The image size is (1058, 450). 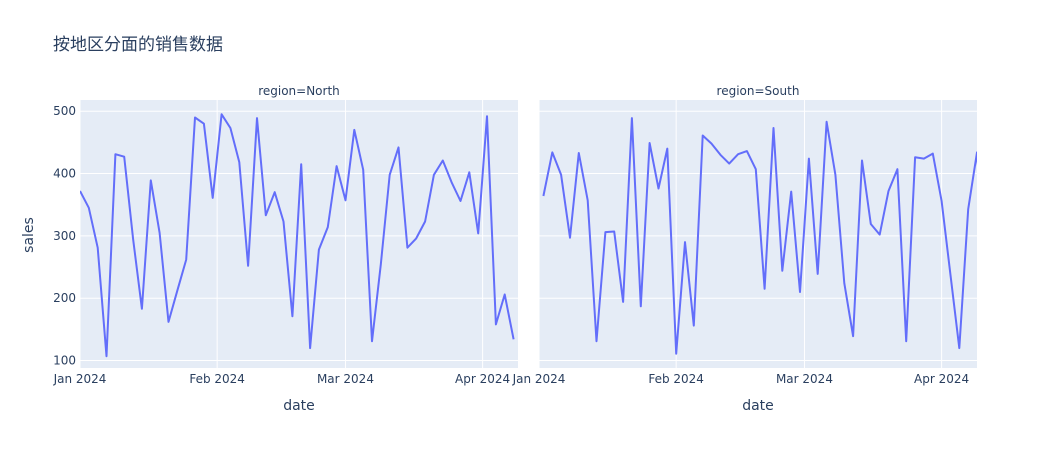 I want to click on facet-label: region=North, so click(x=299, y=91).